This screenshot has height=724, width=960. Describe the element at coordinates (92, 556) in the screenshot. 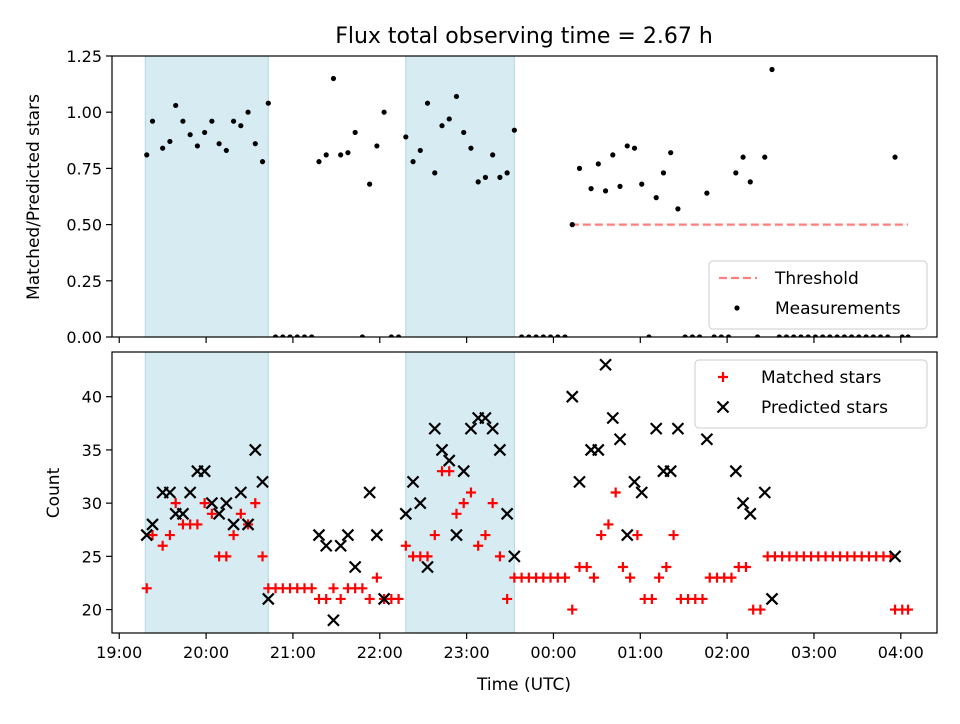

I see `bottom-y-tick-label: 25` at that location.